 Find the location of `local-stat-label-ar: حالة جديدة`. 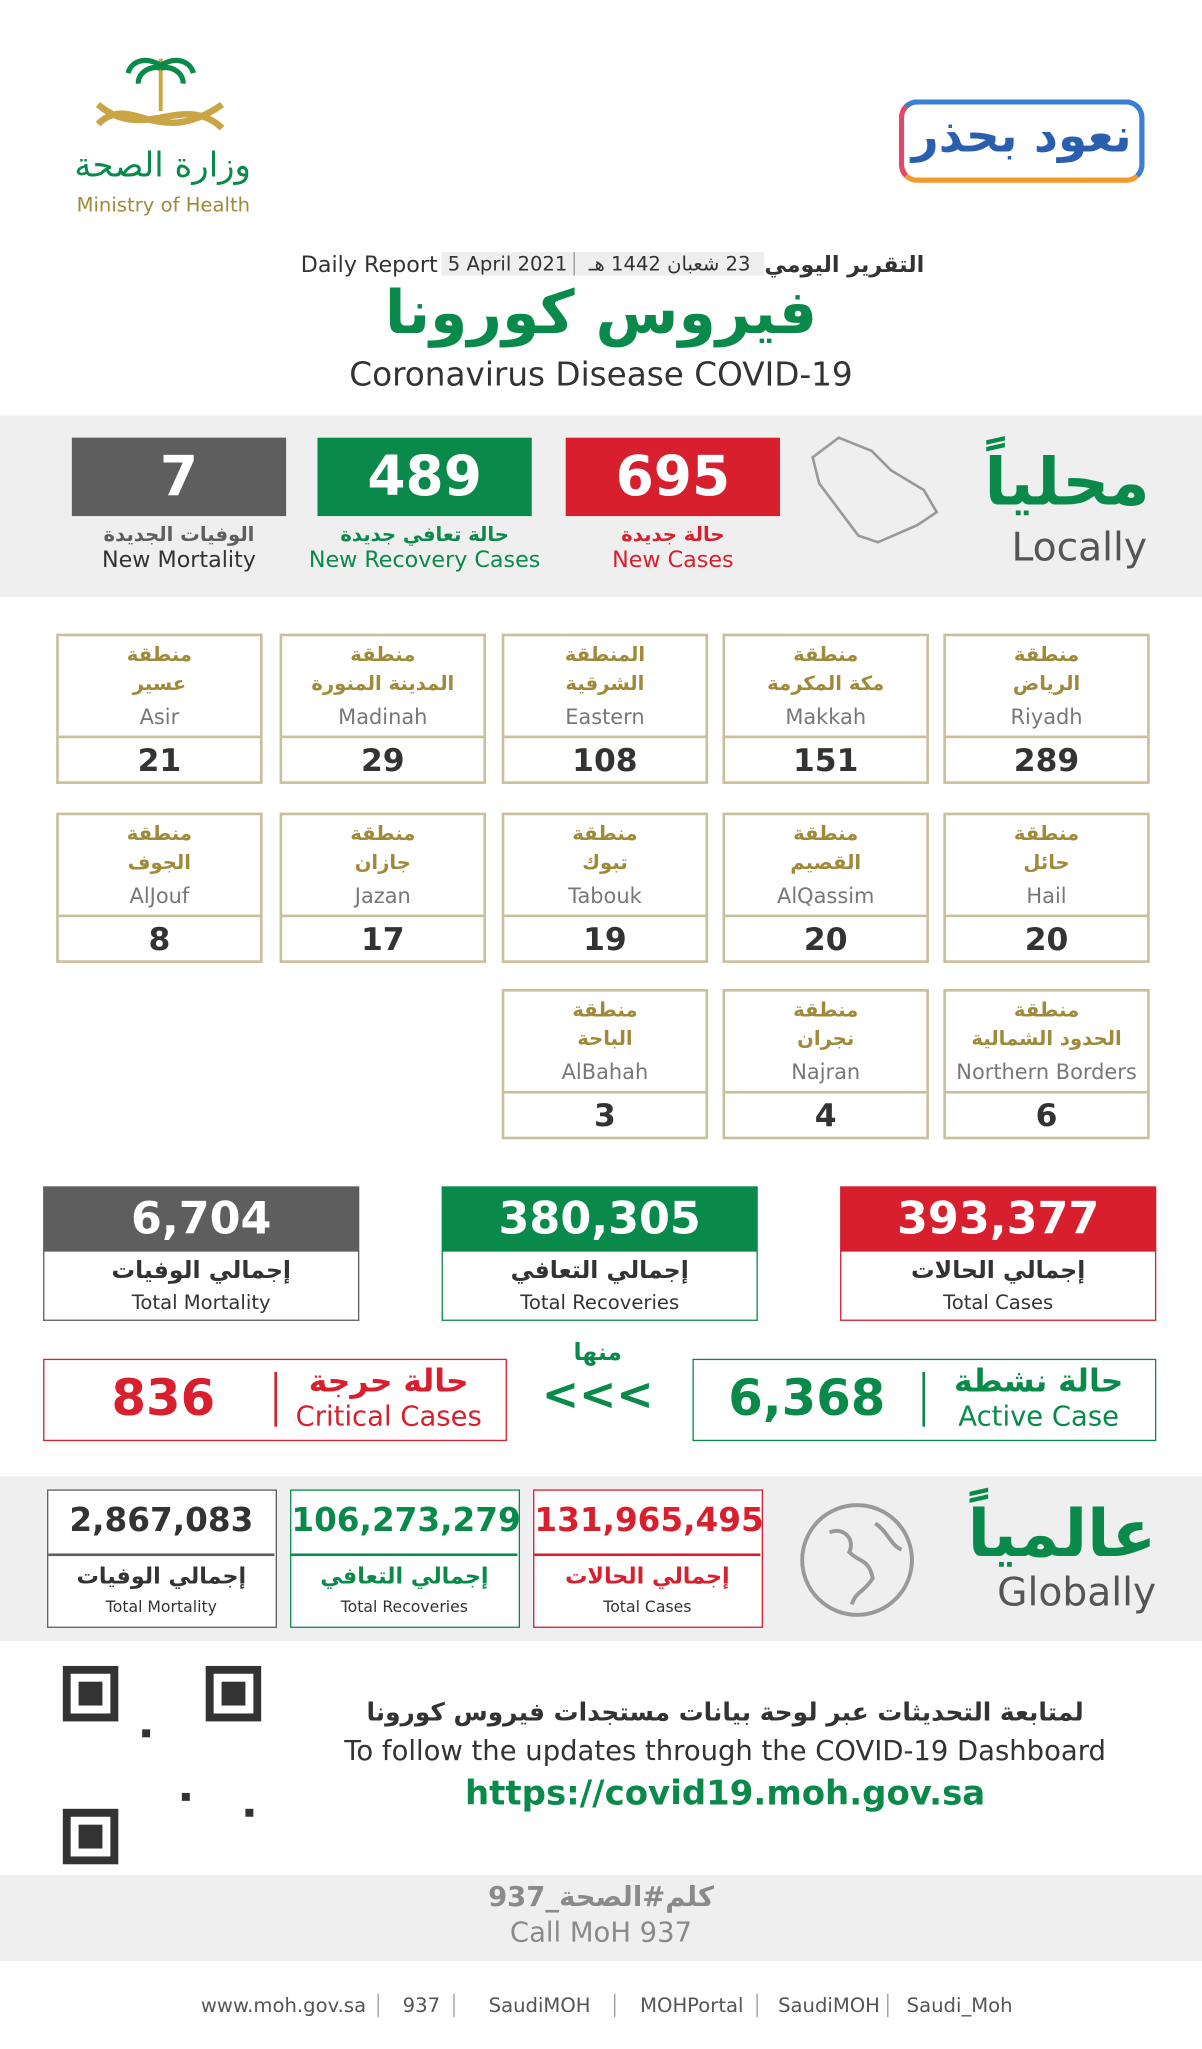

local-stat-label-ar: حالة جديدة is located at coordinates (673, 534).